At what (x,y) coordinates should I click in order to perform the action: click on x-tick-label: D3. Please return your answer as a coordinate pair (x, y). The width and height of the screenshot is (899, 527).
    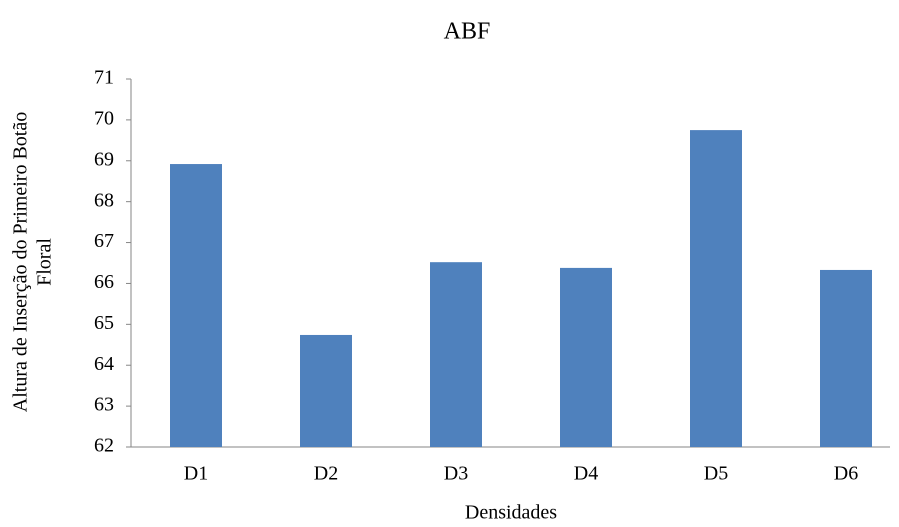
    Looking at the image, I should click on (456, 474).